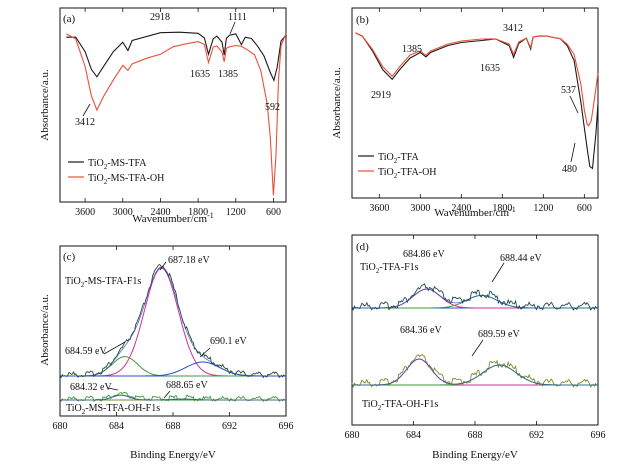  I want to click on panel-d-letter: (d), so click(362, 247).